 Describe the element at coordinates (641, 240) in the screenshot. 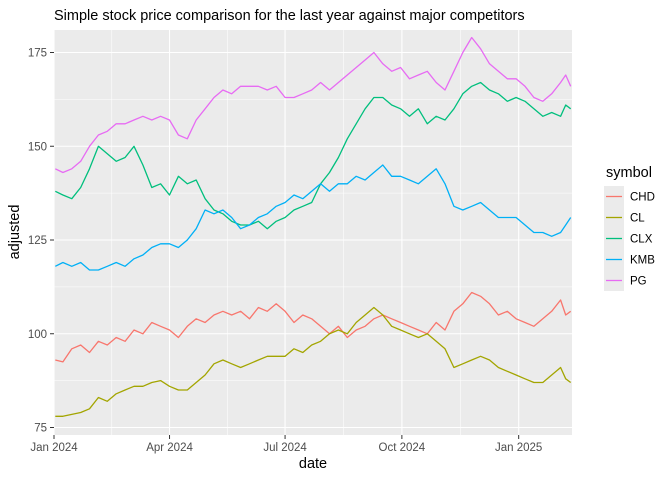

I see `legend-label-clx: CLX` at that location.